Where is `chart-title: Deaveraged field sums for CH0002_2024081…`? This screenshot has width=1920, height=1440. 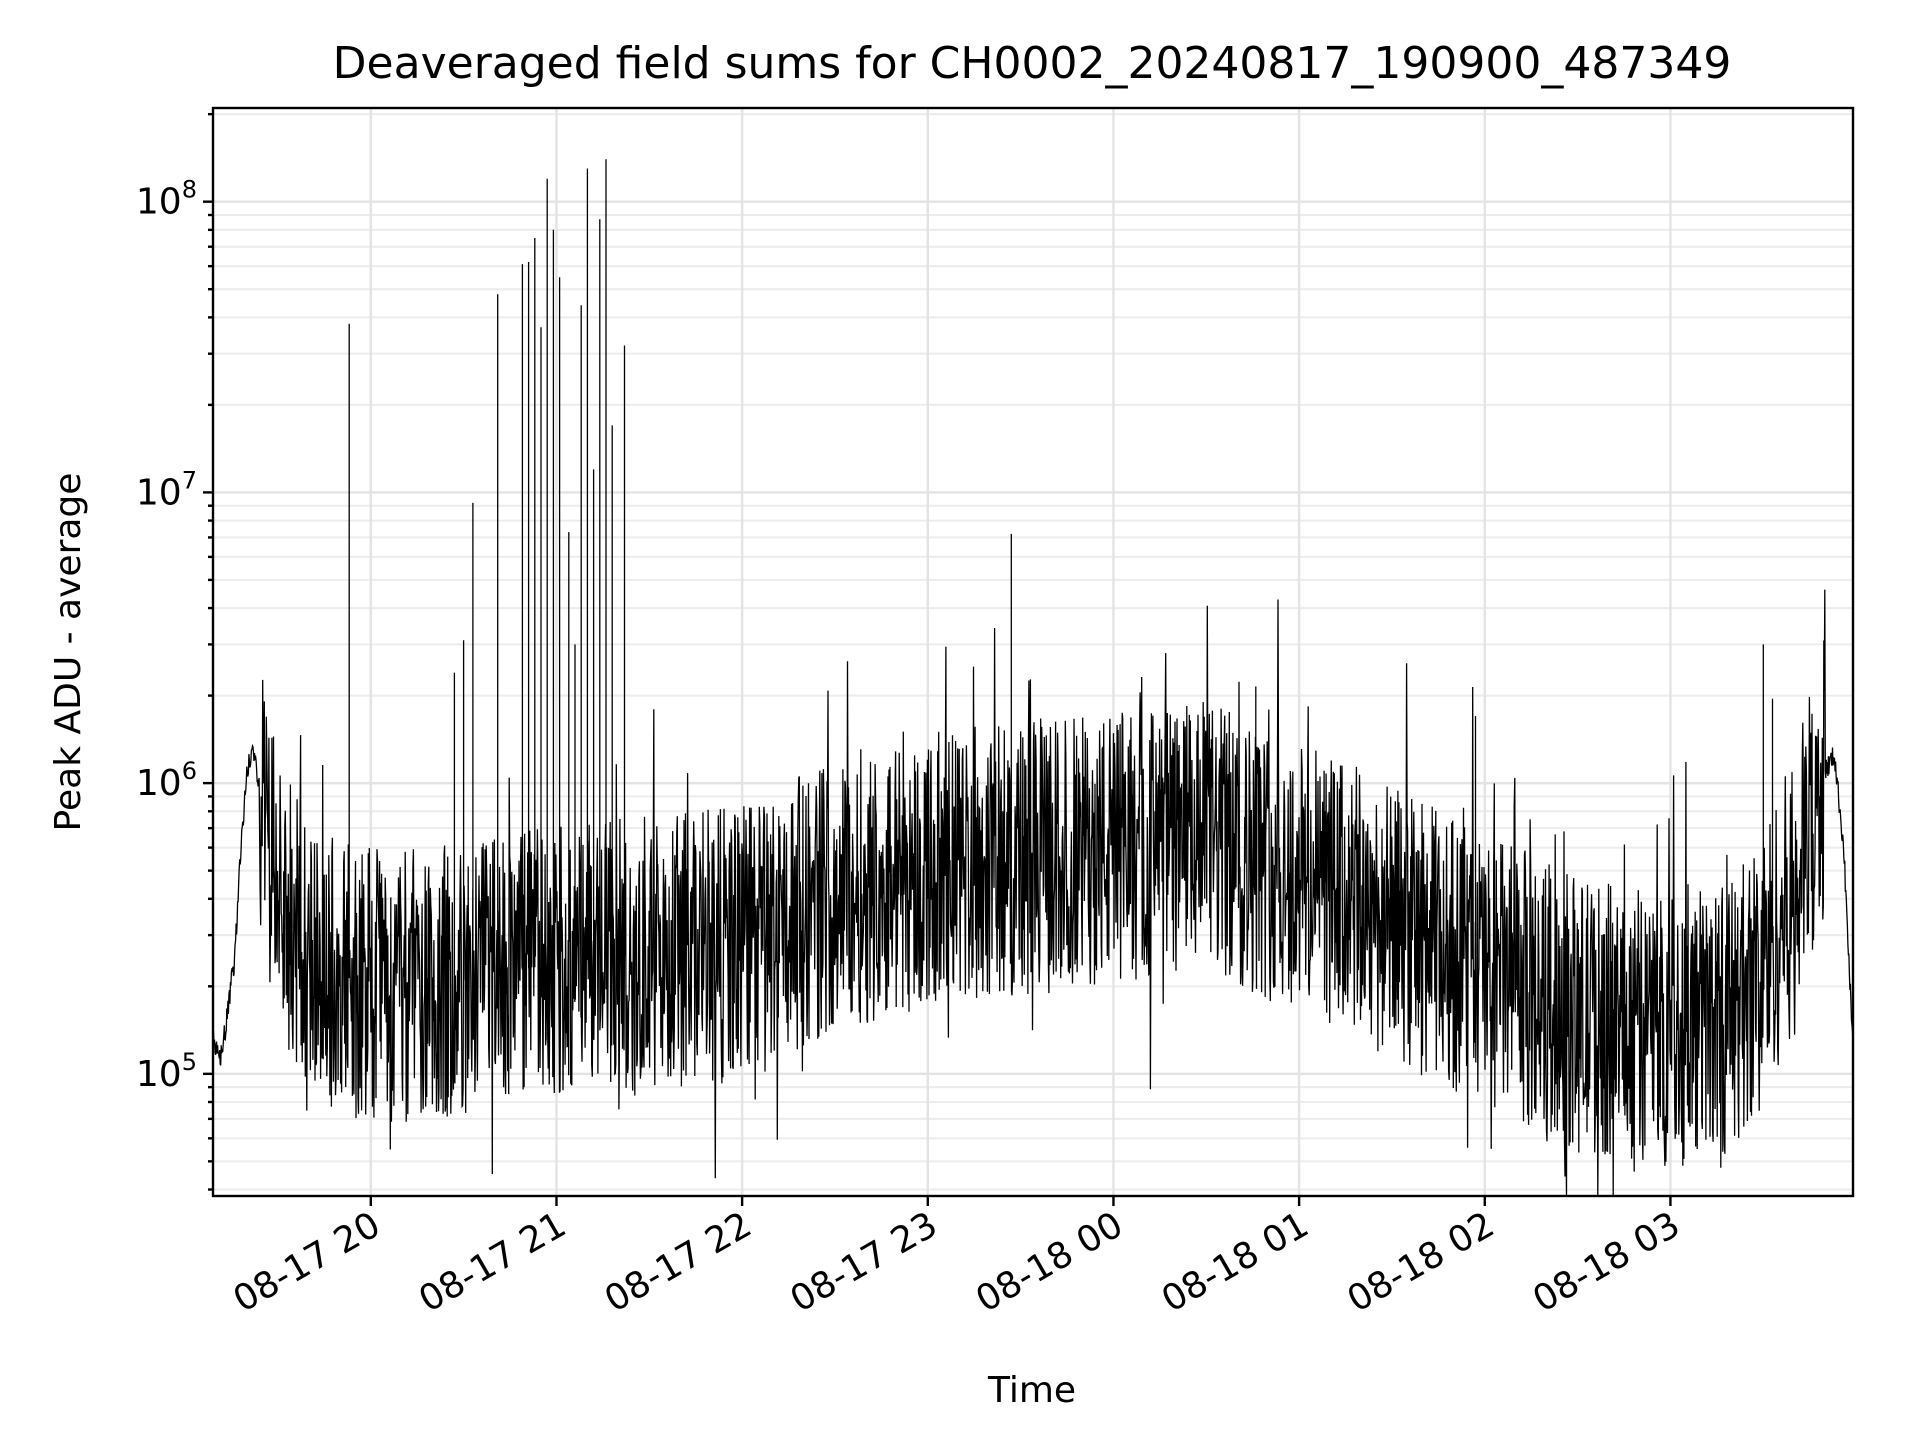 chart-title: Deaveraged field sums for CH0002_2024081… is located at coordinates (1032, 63).